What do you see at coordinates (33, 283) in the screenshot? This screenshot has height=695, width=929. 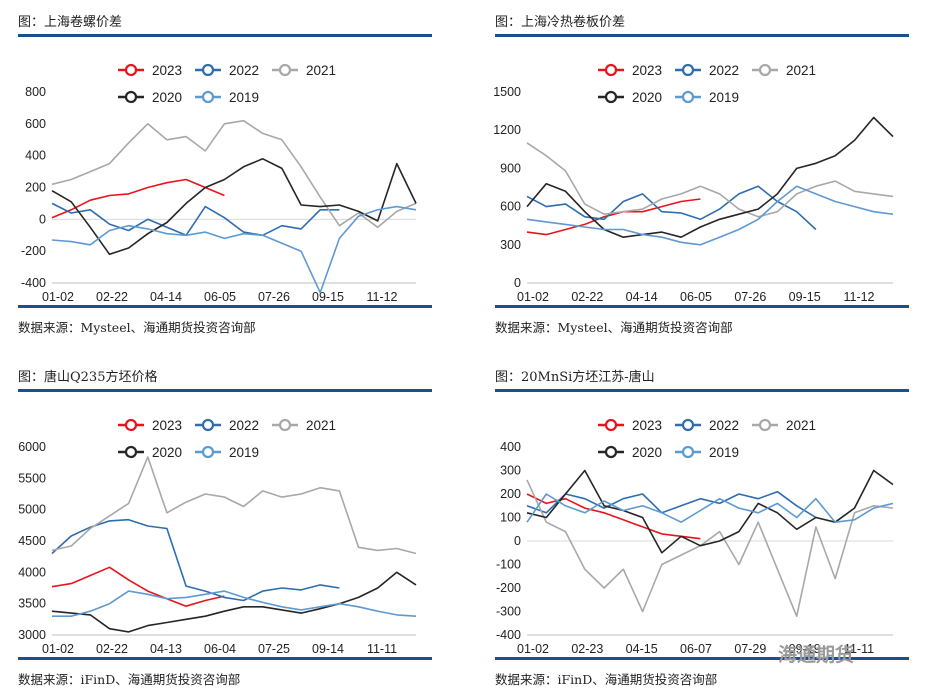 I see `y-tick-label: -400` at bounding box center [33, 283].